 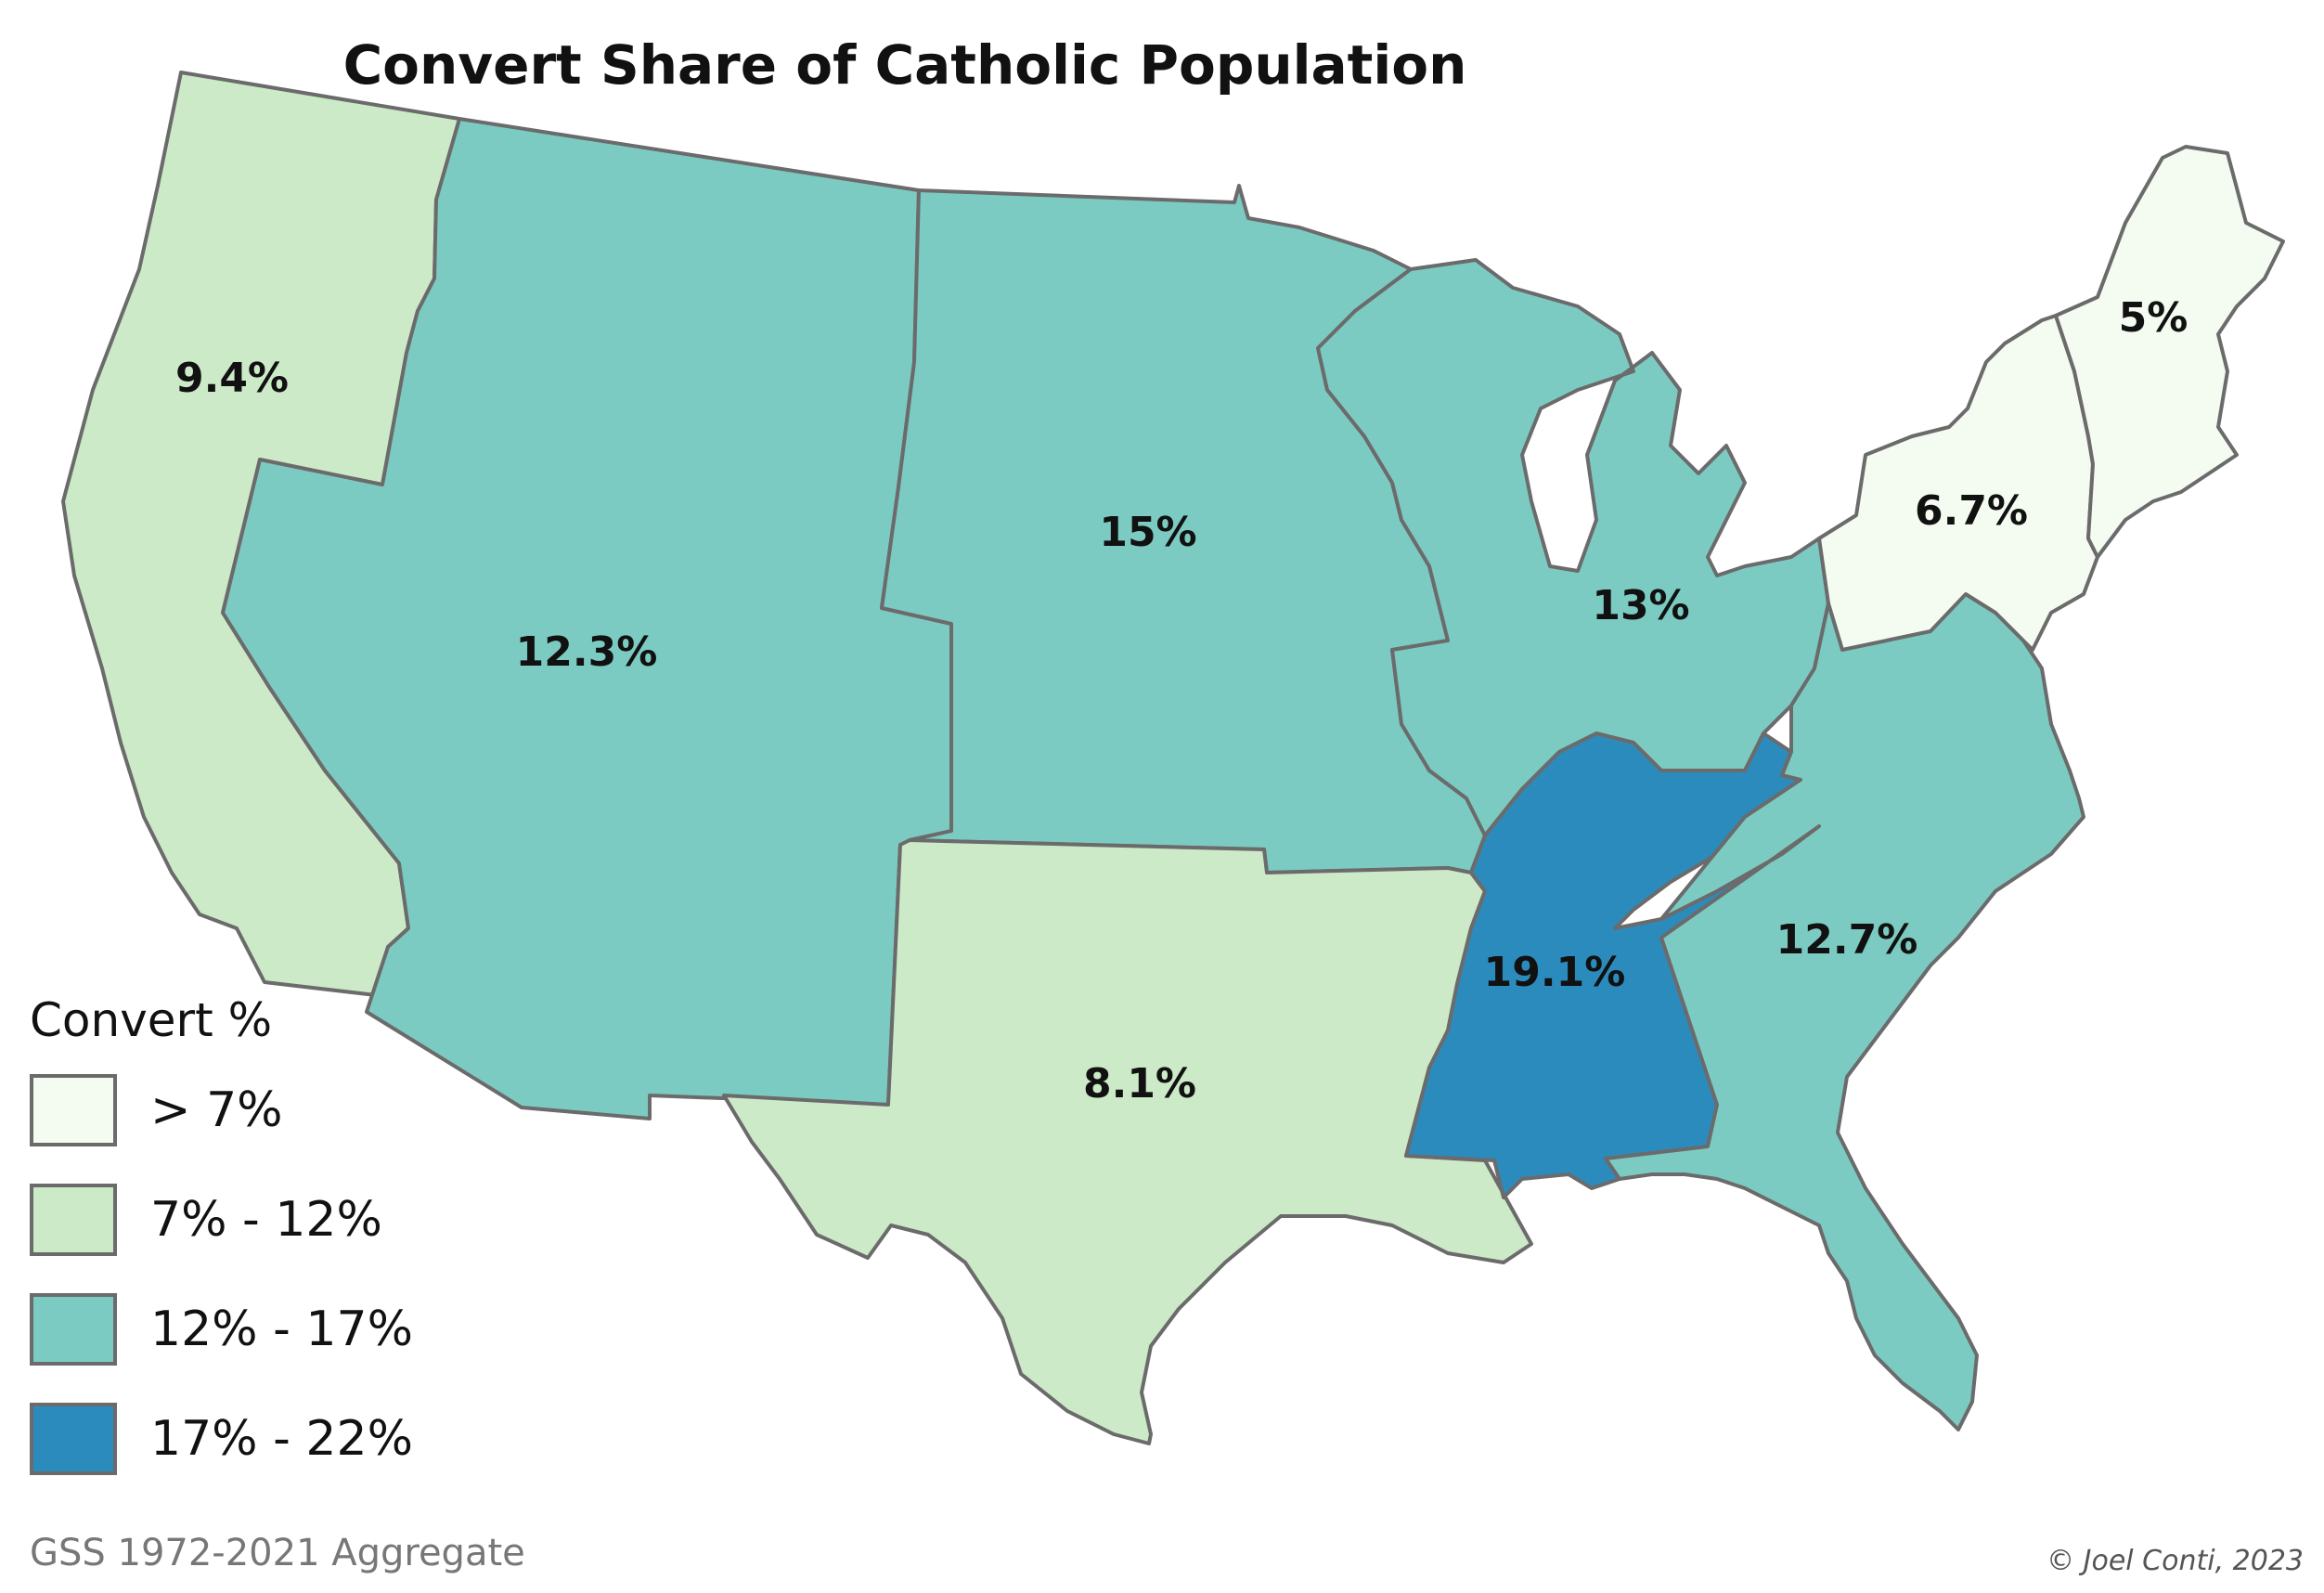 I want to click on label-new-england: 5%, so click(x=2153, y=318).